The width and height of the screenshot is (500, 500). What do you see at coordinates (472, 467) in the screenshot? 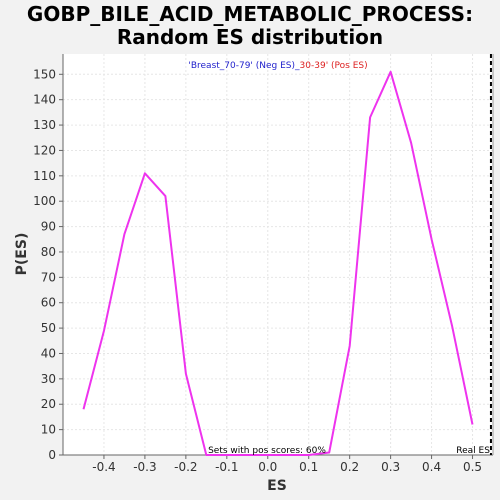
I see `x-tick-label: 0.5` at bounding box center [472, 467].